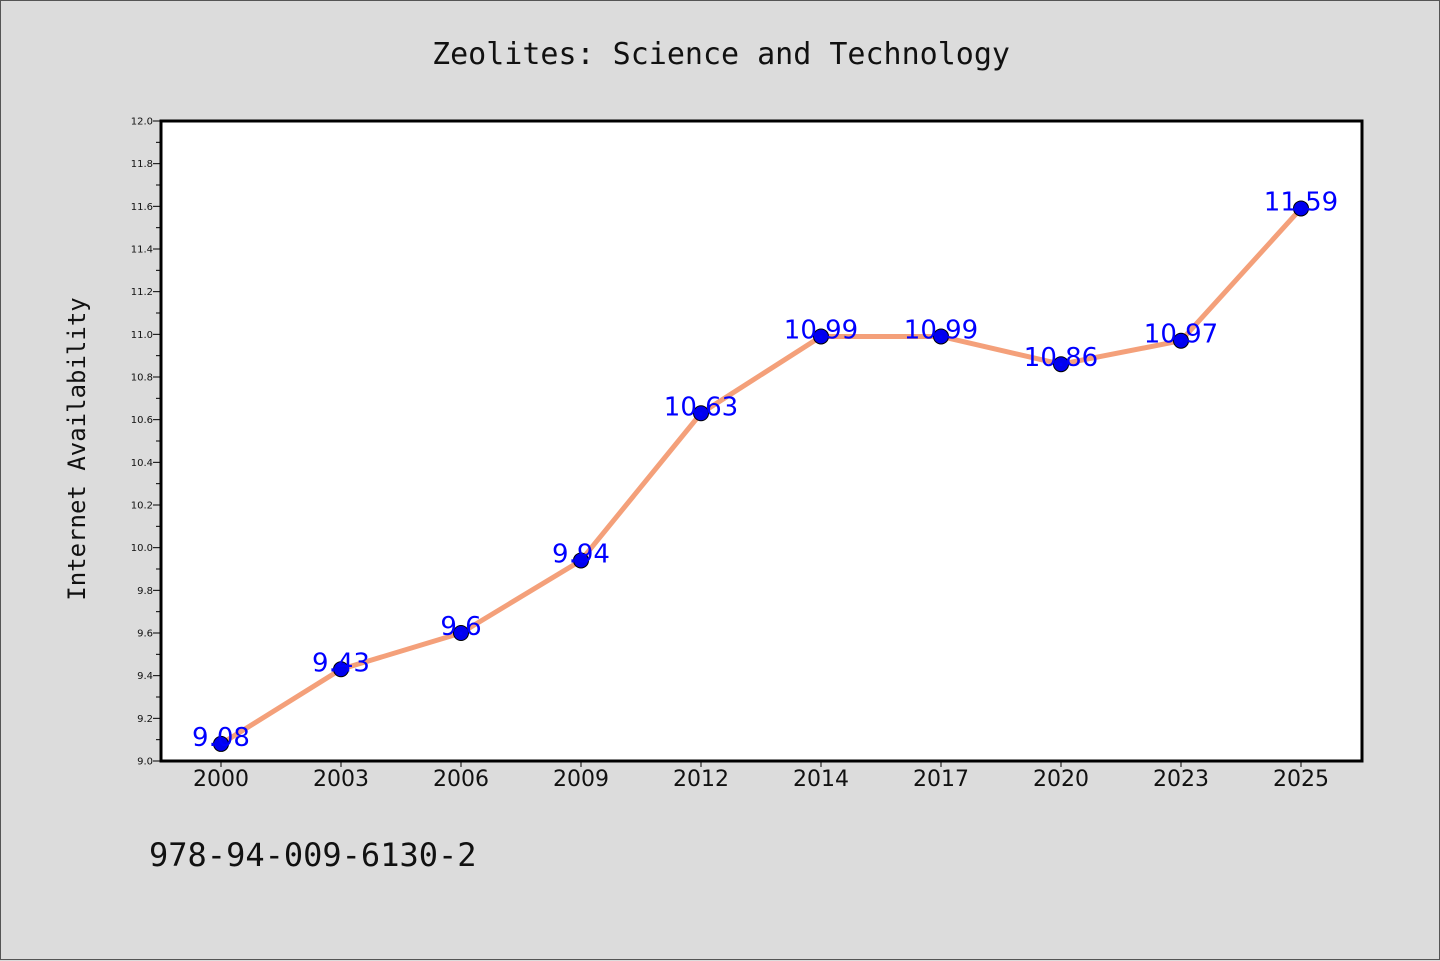  Describe the element at coordinates (1181, 779) in the screenshot. I see `x-tick-label: 2023` at that location.